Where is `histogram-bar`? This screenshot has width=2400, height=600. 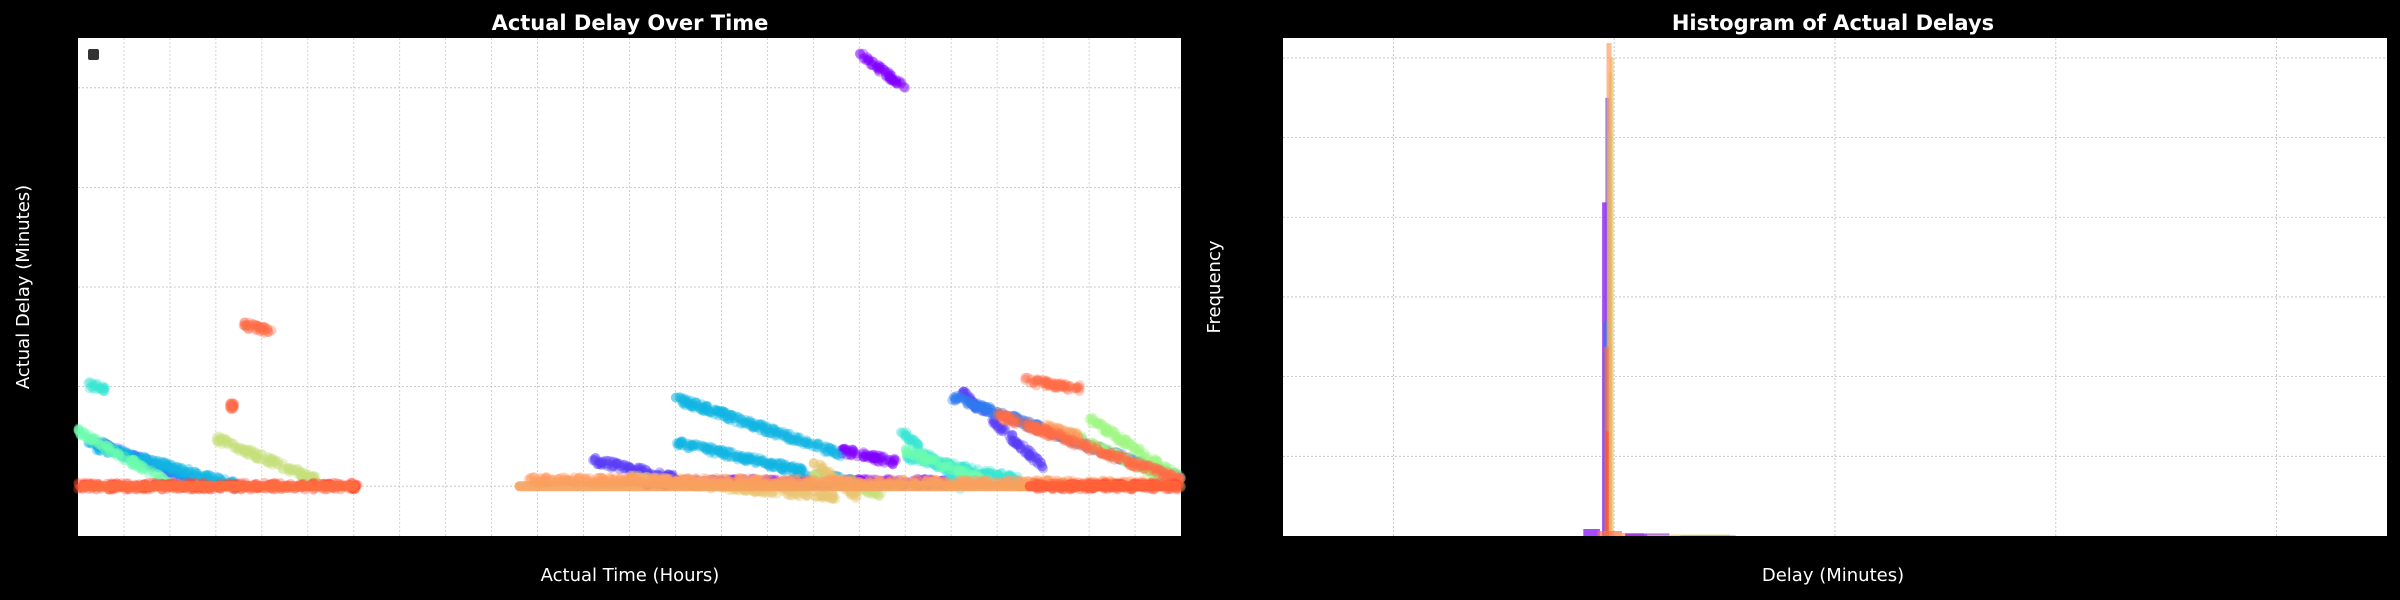 histogram-bar is located at coordinates (1708, 535).